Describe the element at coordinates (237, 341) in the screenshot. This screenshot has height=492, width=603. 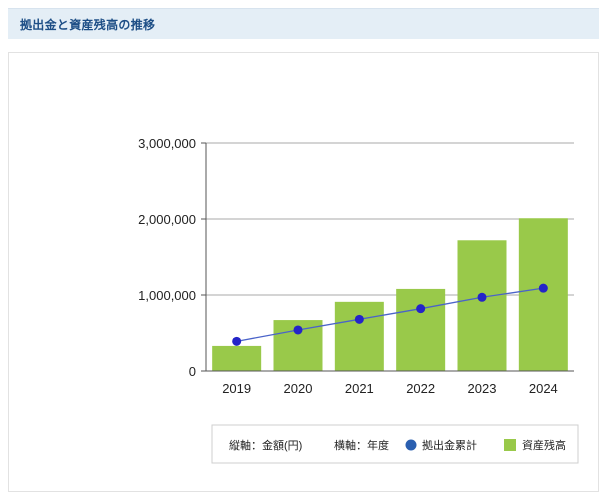
I see `point-contribution-2019` at that location.